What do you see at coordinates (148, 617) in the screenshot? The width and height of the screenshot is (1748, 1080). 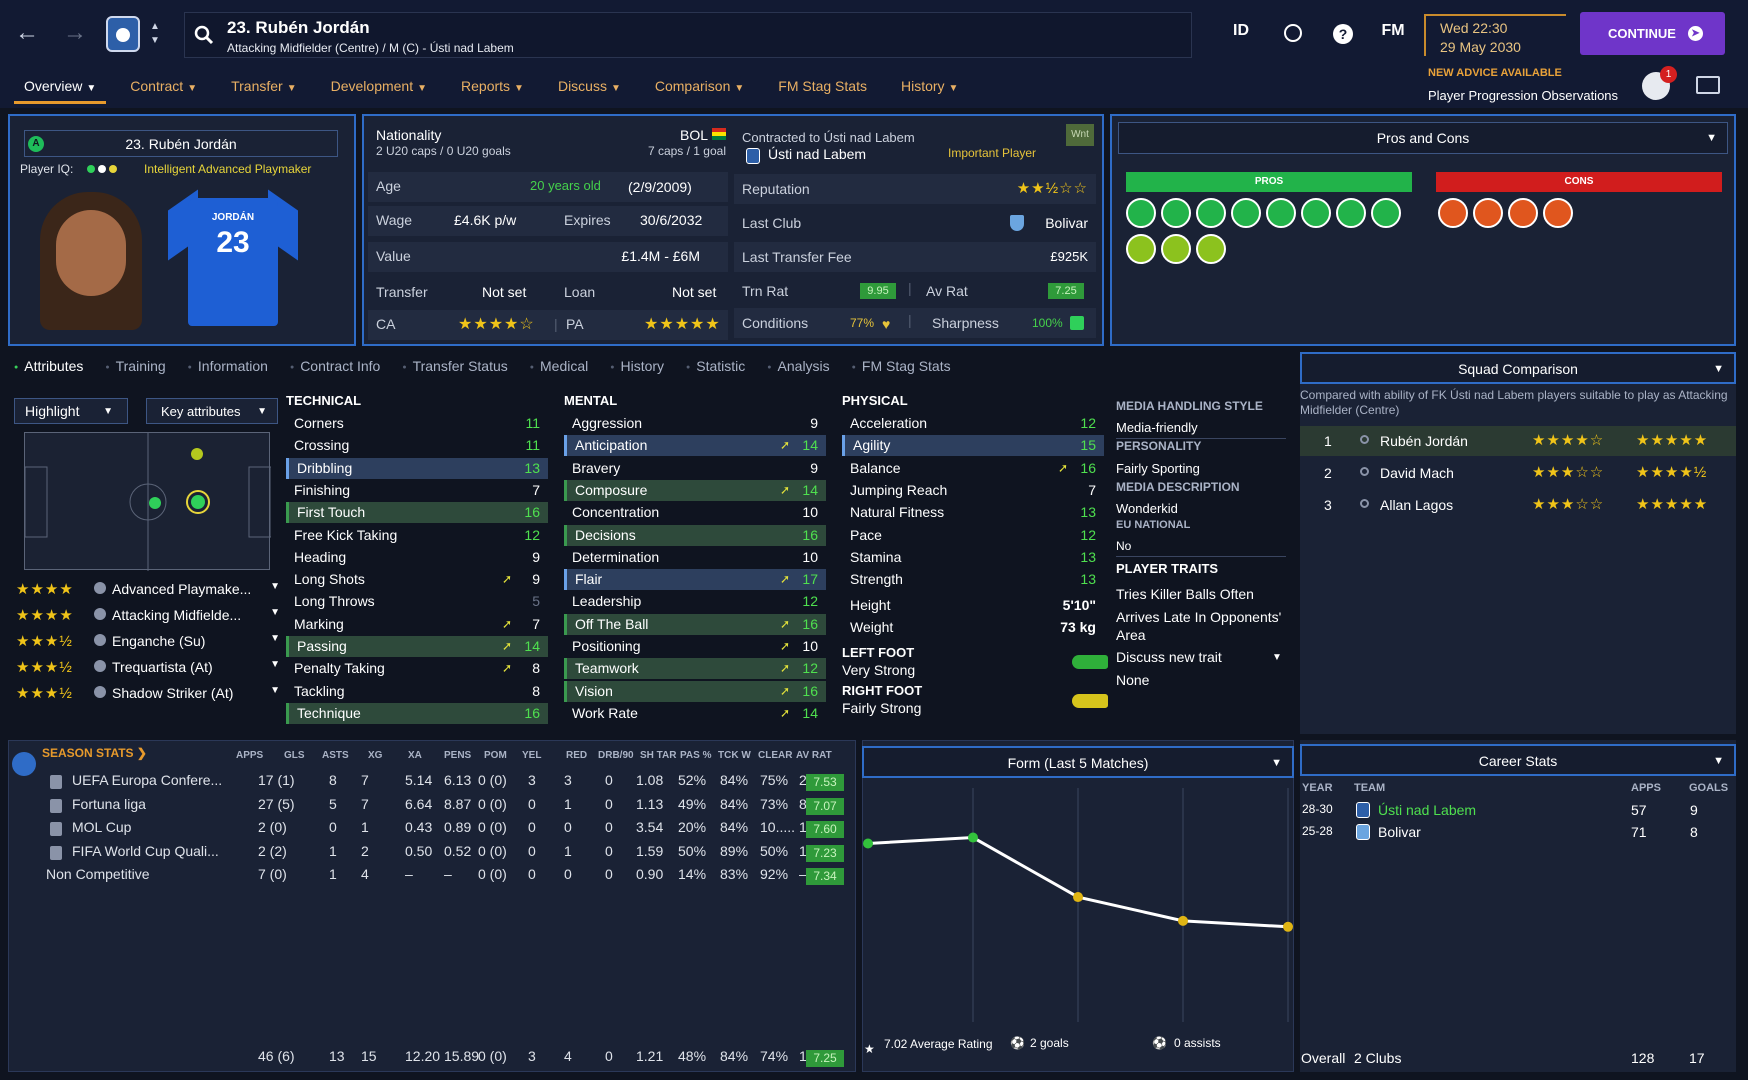 I see `role-row: ★★★★ Attacking Midfielde... ▼` at bounding box center [148, 617].